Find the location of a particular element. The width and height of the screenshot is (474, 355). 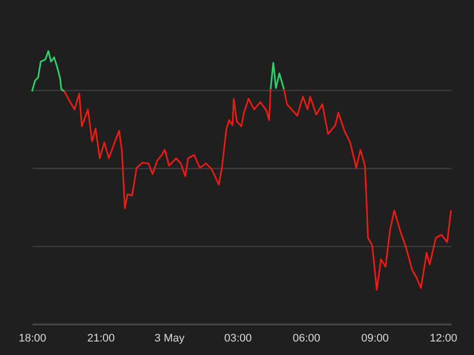

x-tick-label: 3 May is located at coordinates (169, 338).